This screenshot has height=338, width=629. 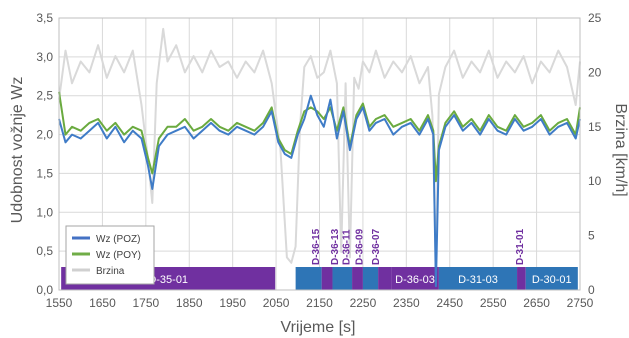 I want to click on segment-label: D-31-03, so click(x=478, y=280).